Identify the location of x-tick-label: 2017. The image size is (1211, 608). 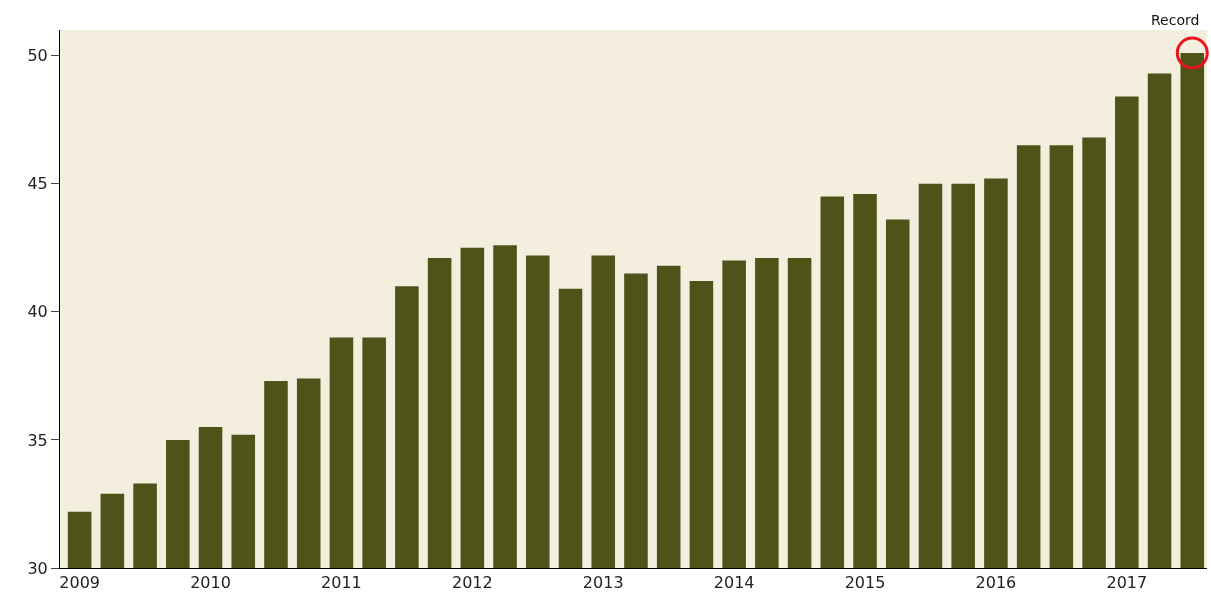
(1127, 583).